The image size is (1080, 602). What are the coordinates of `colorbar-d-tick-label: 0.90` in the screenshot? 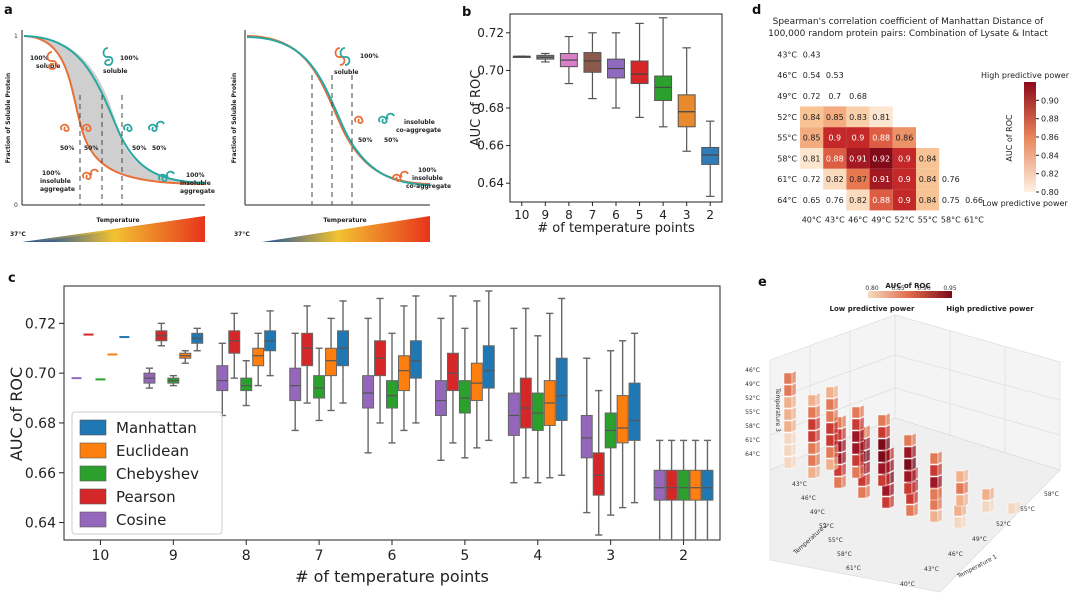 It's located at (1050, 100).